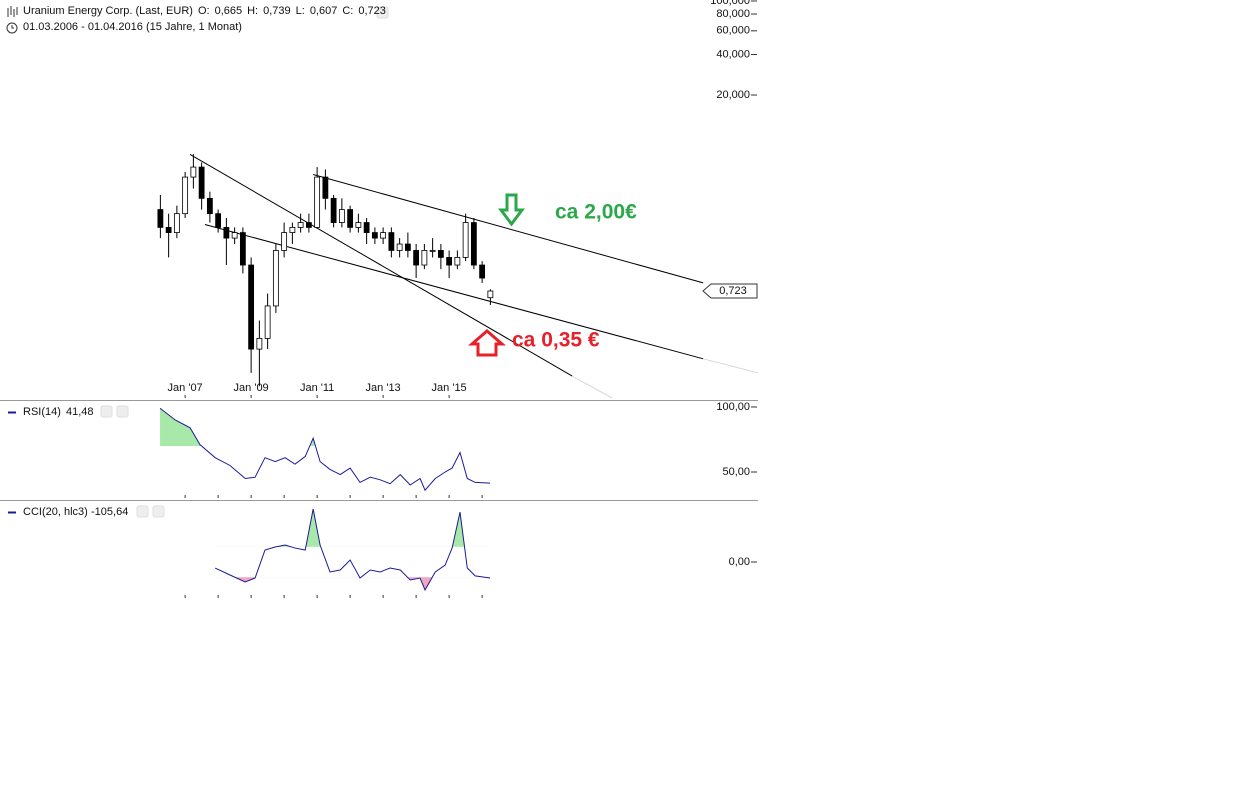  Describe the element at coordinates (449, 388) in the screenshot. I see `x-tick-label: Jan '15` at that location.